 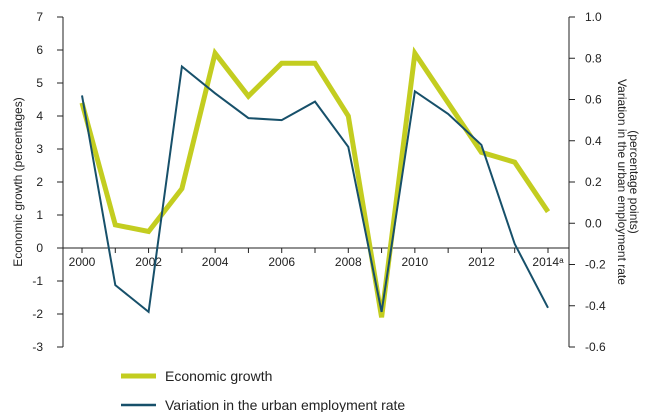 What do you see at coordinates (39, 116) in the screenshot?
I see `left-axis-tick-label: 4` at bounding box center [39, 116].